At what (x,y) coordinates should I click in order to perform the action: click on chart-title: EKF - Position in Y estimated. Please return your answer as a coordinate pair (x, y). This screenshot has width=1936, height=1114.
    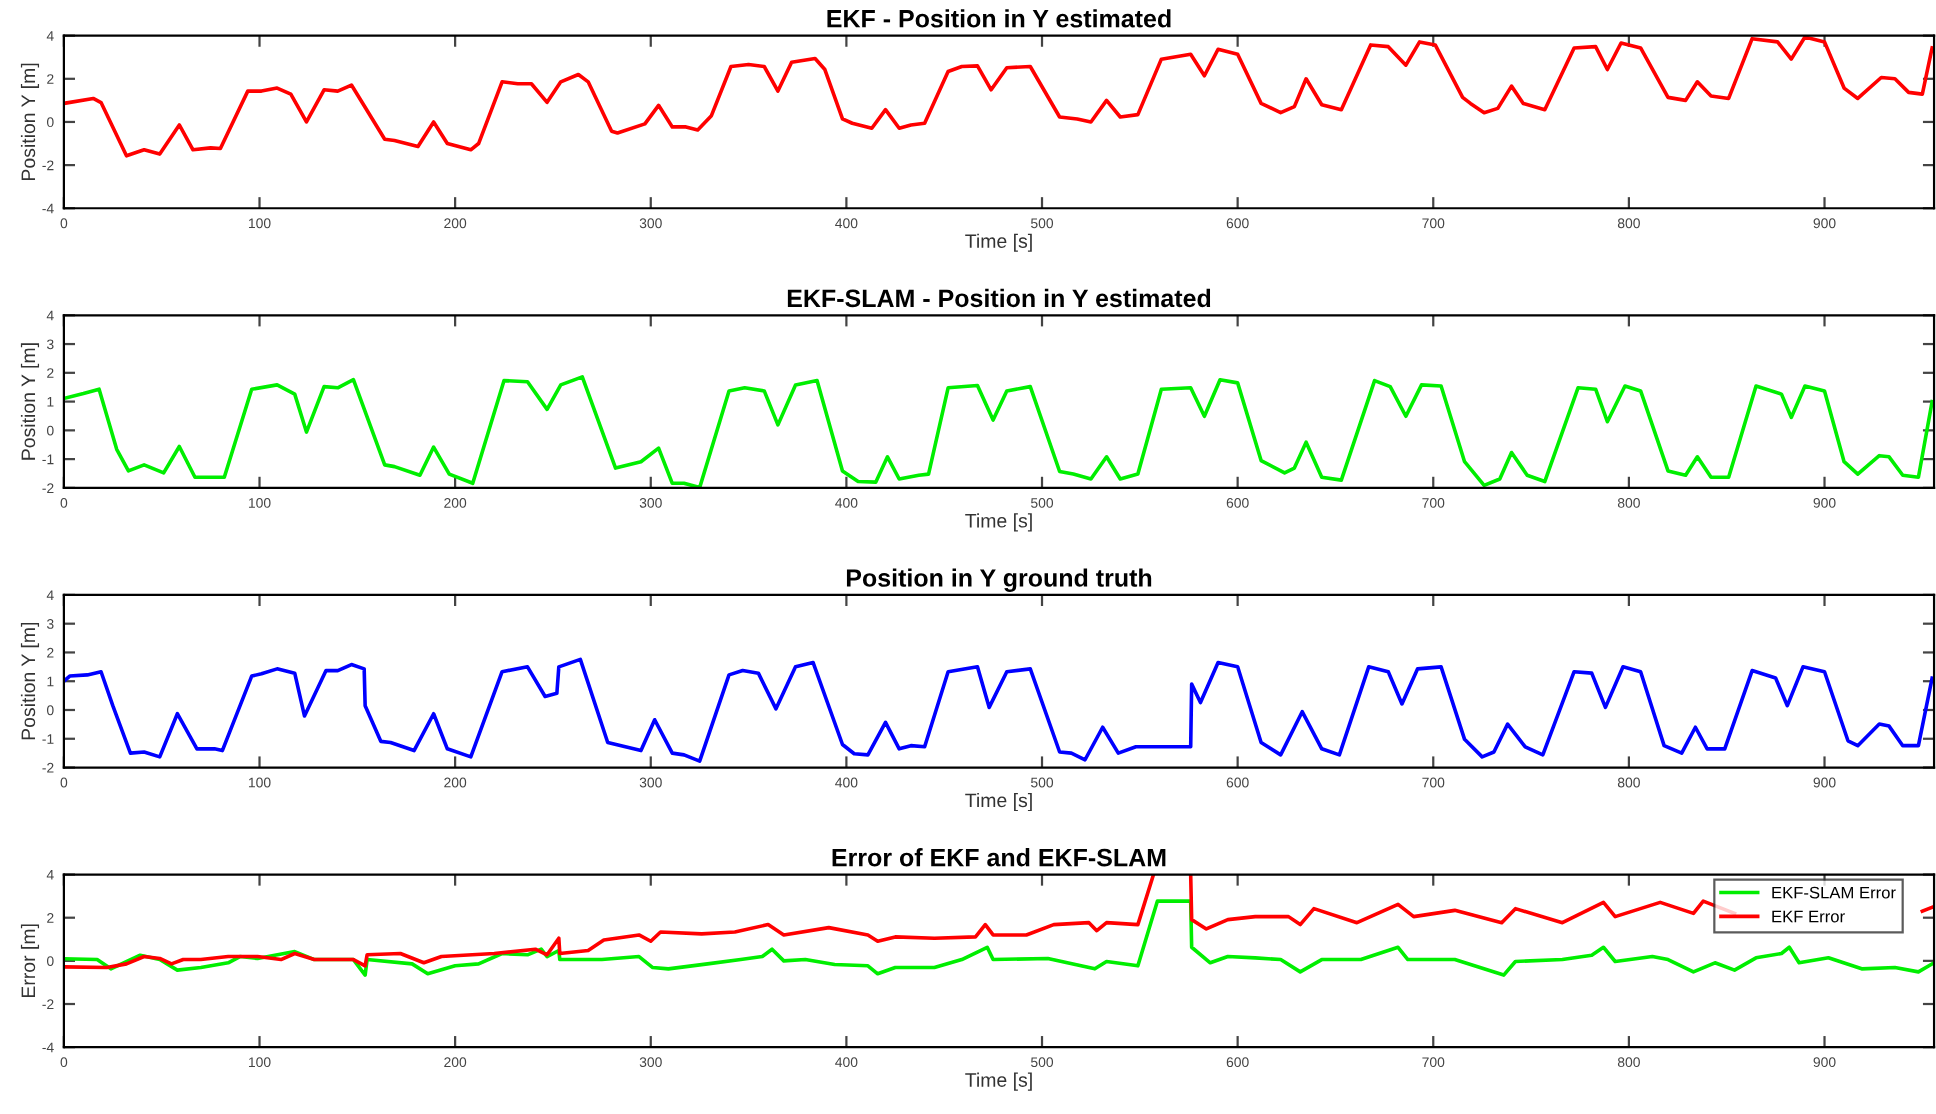
    Looking at the image, I should click on (999, 18).